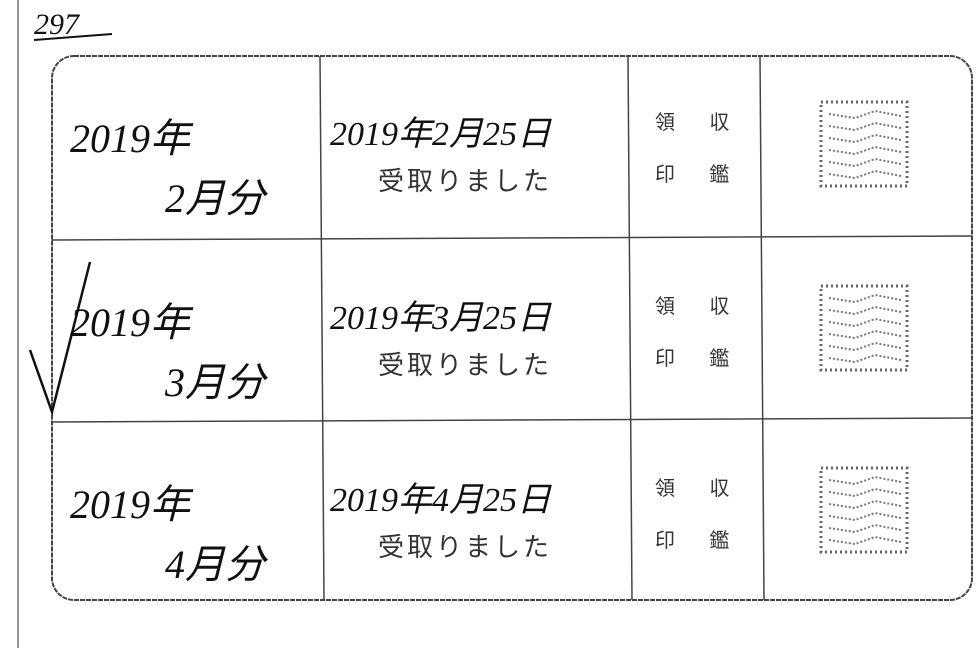 Image resolution: width=977 pixels, height=648 pixels. What do you see at coordinates (60, 339) in the screenshot?
I see `check-mark` at bounding box center [60, 339].